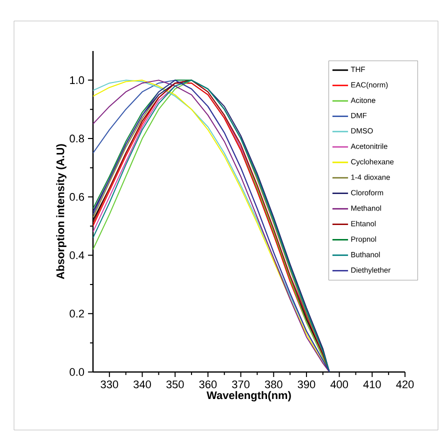 This screenshot has width=441, height=433. What do you see at coordinates (77, 255) in the screenshot?
I see `y-tick-label: 0.4` at bounding box center [77, 255].